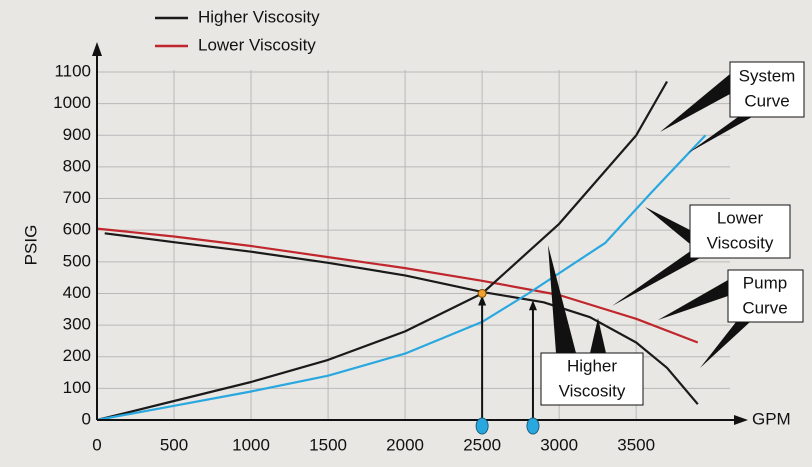 The height and width of the screenshot is (467, 812). Describe the element at coordinates (765, 282) in the screenshot. I see `callout-text: Pump` at that location.